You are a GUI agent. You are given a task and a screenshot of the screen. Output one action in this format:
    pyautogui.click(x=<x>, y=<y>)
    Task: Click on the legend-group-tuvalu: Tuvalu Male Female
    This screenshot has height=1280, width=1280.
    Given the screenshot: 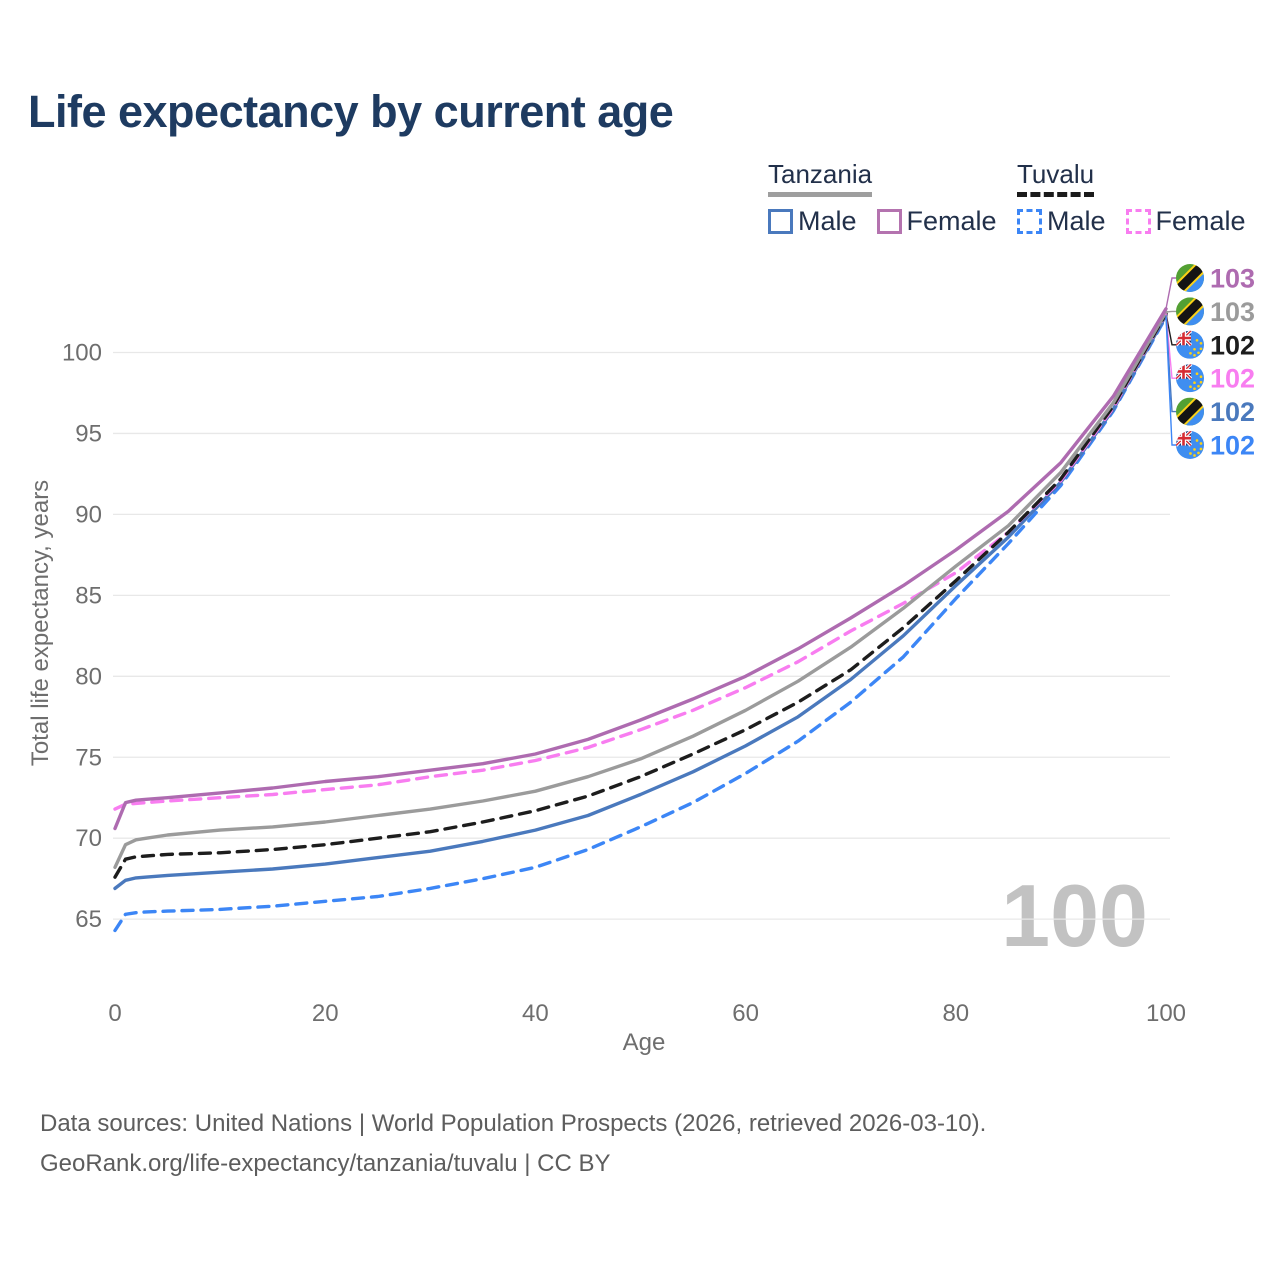 What is the action you would take?
    pyautogui.click(x=1131, y=198)
    